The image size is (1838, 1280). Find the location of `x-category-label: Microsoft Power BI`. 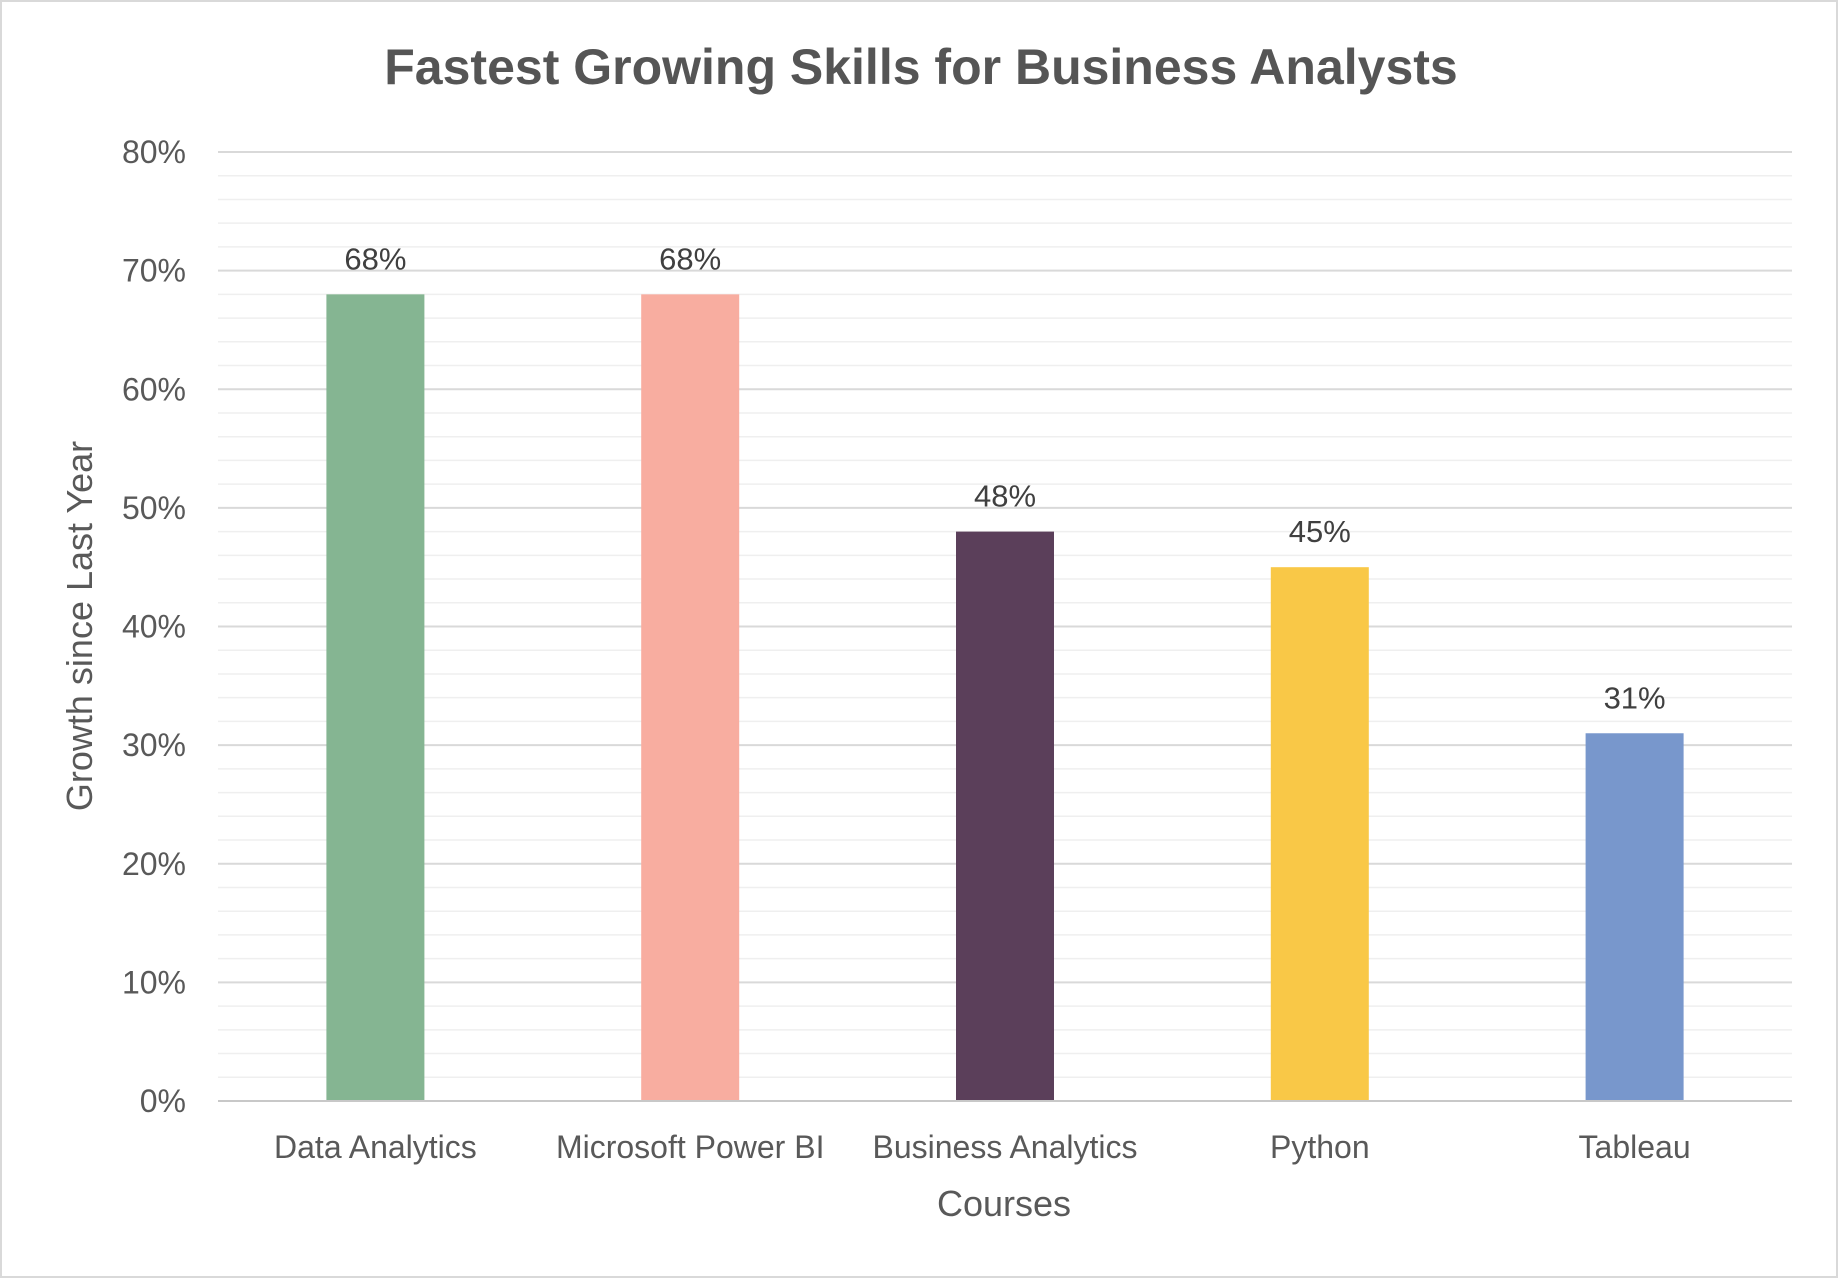

x-category-label: Microsoft Power BI is located at coordinates (690, 1147).